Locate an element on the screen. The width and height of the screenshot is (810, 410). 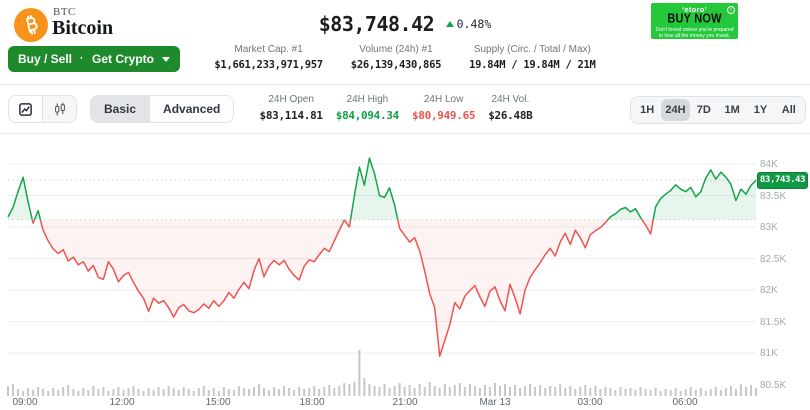
header-divider is located at coordinates (405, 84).